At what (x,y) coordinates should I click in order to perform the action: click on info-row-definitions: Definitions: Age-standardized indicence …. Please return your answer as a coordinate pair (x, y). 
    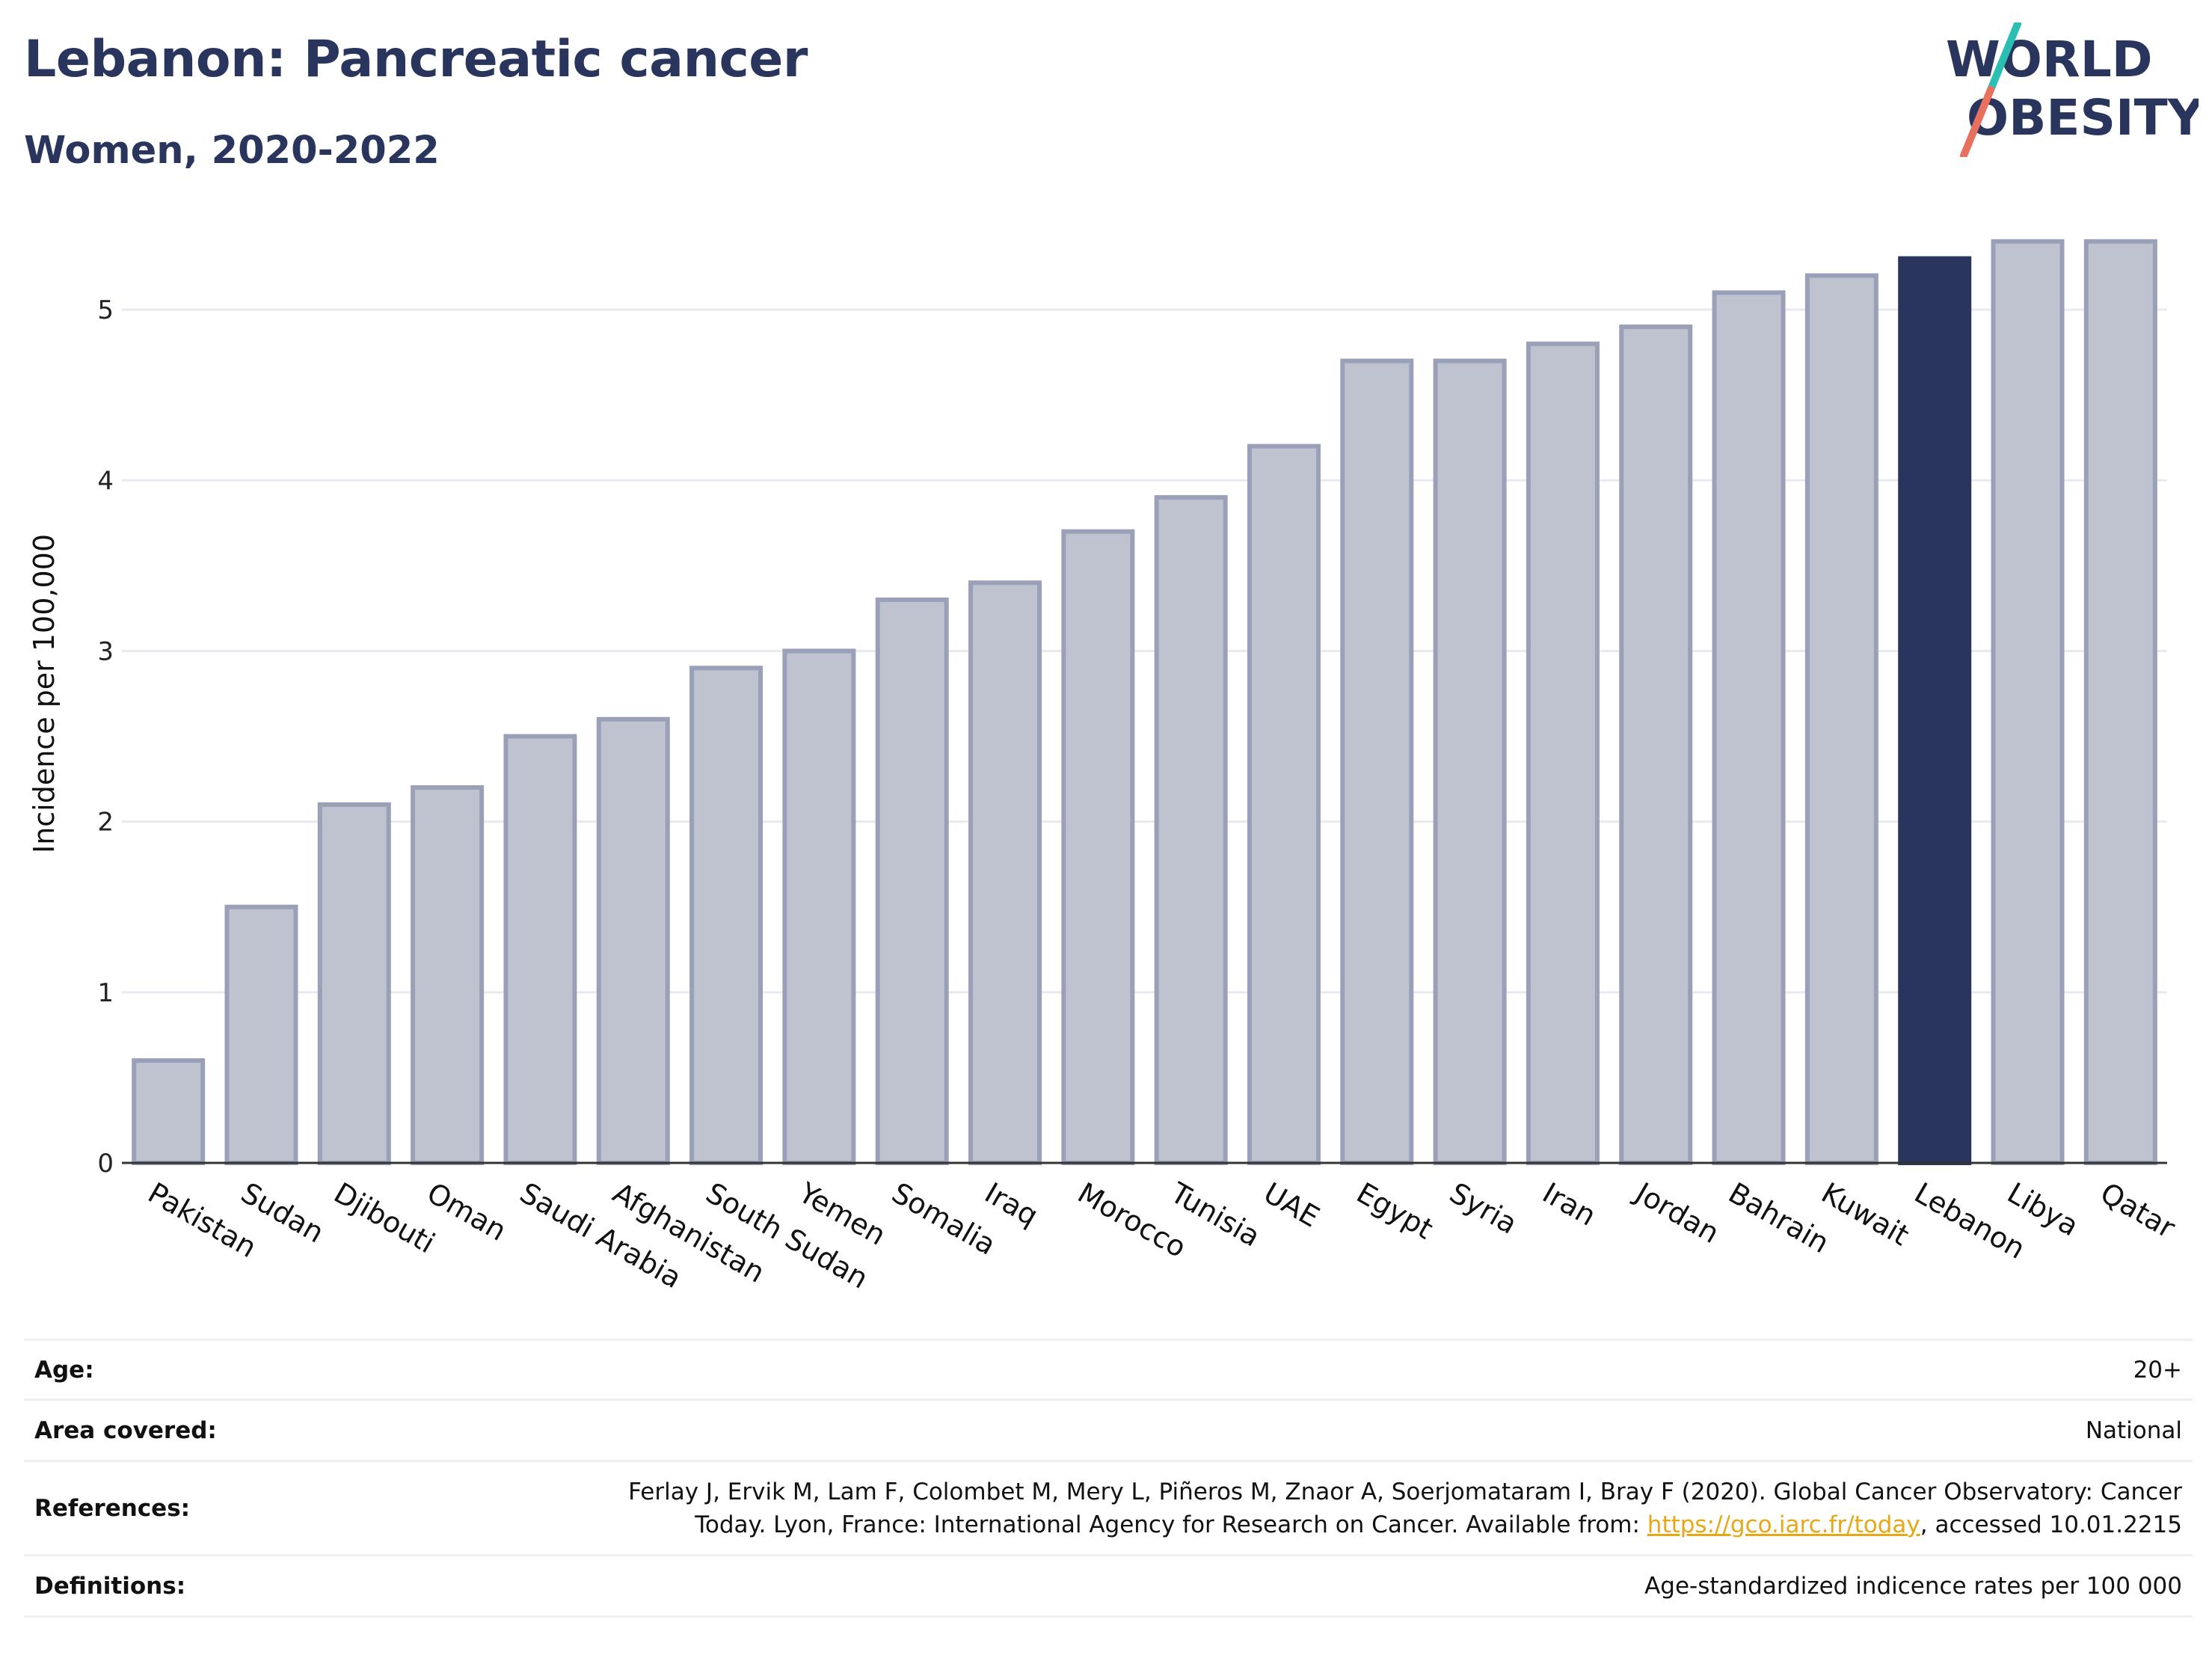
    Looking at the image, I should click on (1108, 1586).